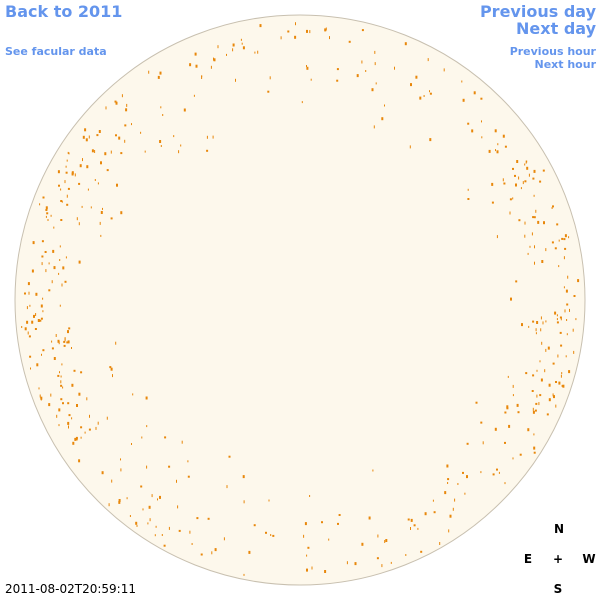 This screenshot has height=600, width=600. I want to click on prev-hour-link: Previous hour, so click(552, 51).